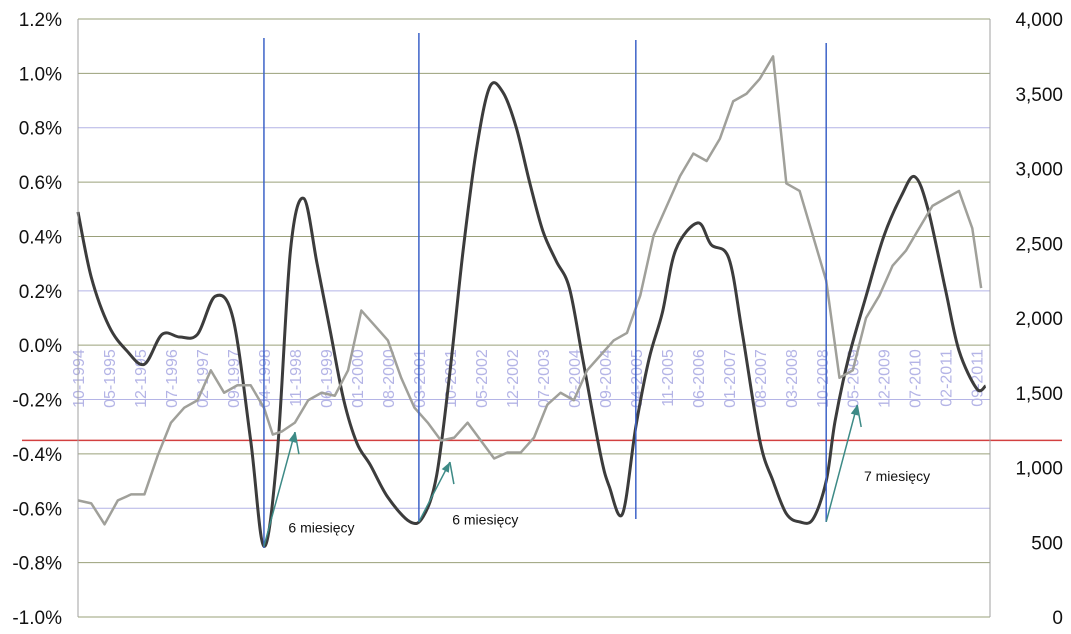  What do you see at coordinates (40, 237) in the screenshot?
I see `left-tick-label: 0.4%` at bounding box center [40, 237].